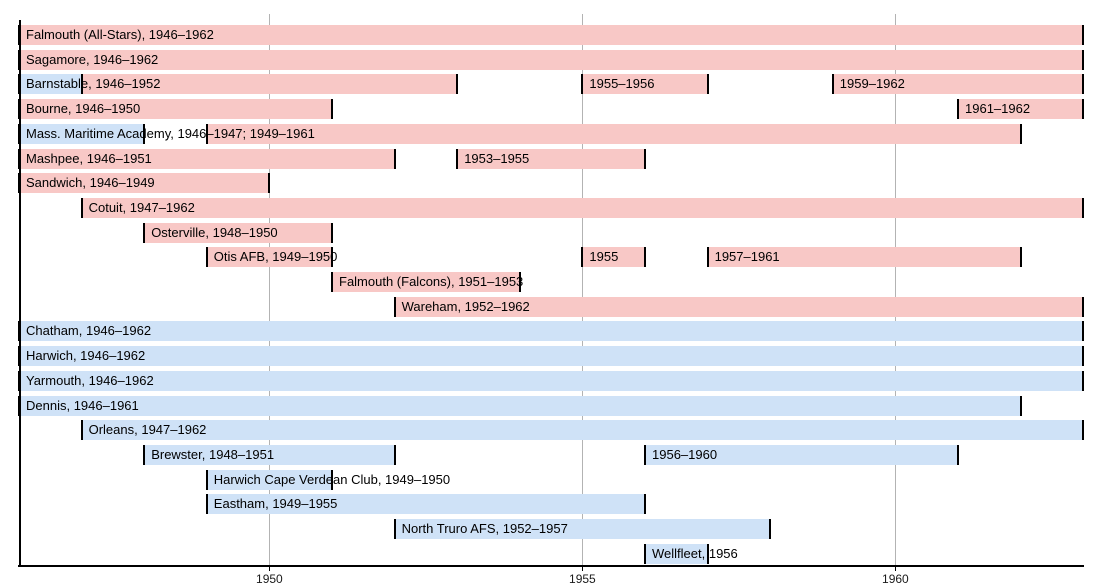 Image resolution: width=1100 pixels, height=586 pixels. What do you see at coordinates (82, 405) in the screenshot?
I see `team-label: Dennis, 1946–1961` at bounding box center [82, 405].